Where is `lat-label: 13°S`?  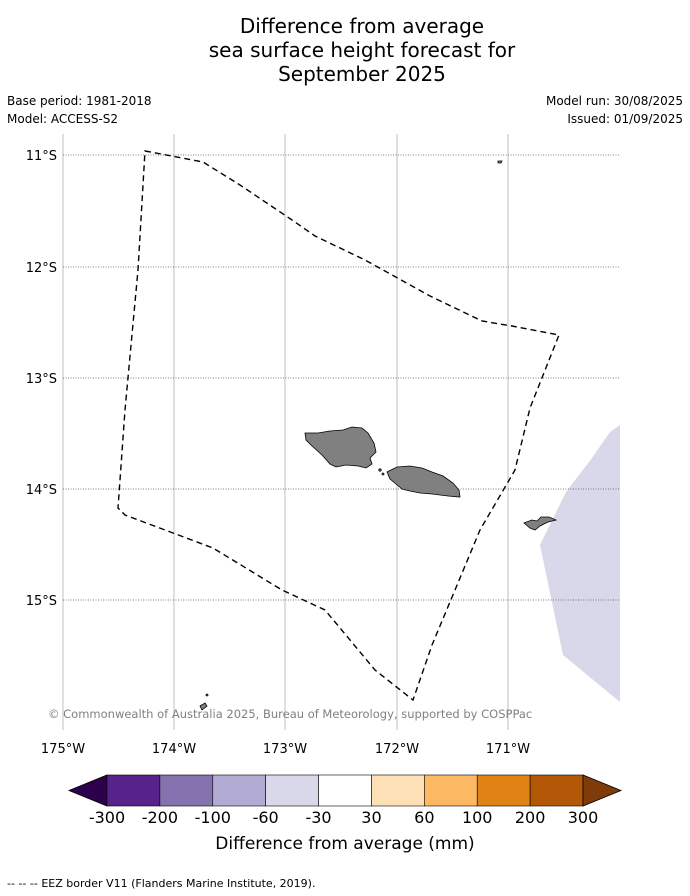
lat-label: 13°S is located at coordinates (41, 379).